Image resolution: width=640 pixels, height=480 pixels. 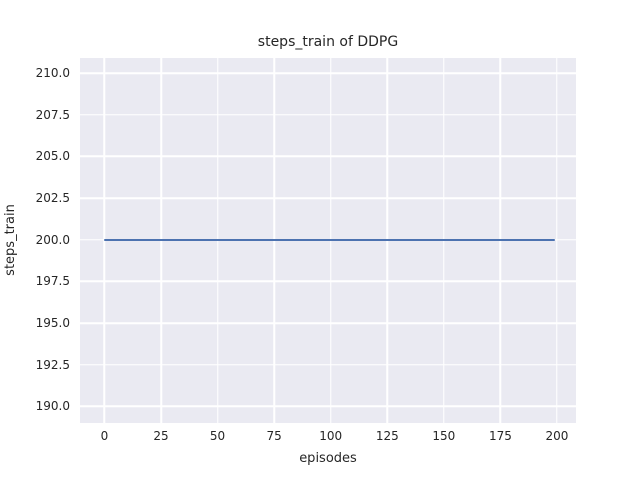 What do you see at coordinates (104, 436) in the screenshot?
I see `x-tick-label: 0` at bounding box center [104, 436].